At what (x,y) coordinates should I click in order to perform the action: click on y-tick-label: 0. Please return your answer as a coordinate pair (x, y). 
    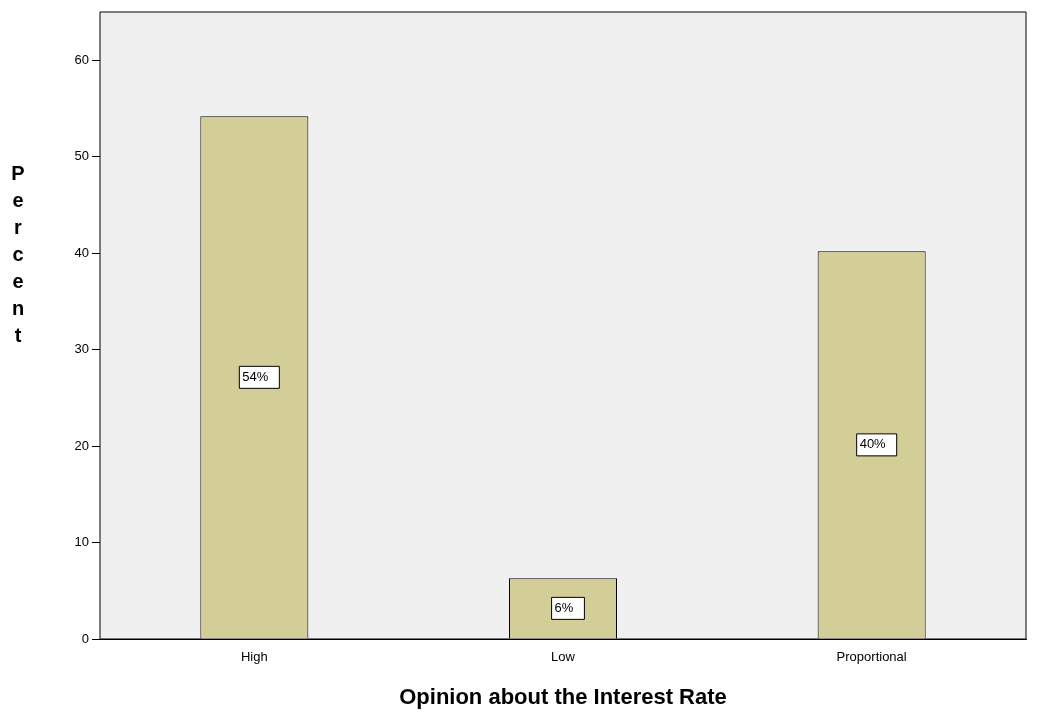
    Looking at the image, I should click on (85, 638).